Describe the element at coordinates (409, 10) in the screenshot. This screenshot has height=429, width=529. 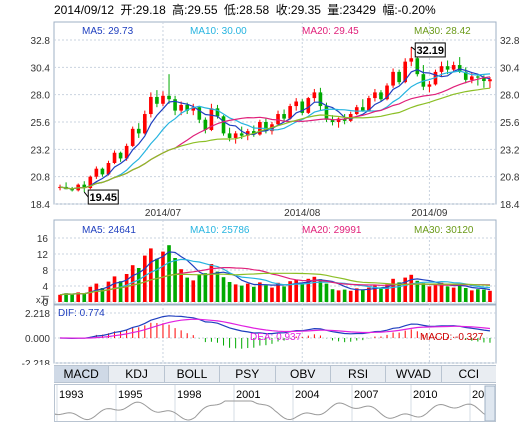
I see `quote-change: 幅:-0.20%` at that location.